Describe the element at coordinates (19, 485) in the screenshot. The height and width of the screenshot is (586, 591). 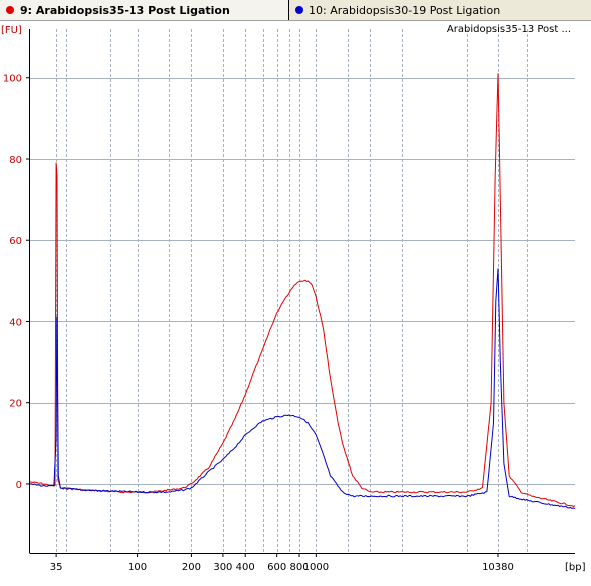
I see `y-tick-label: 0` at that location.